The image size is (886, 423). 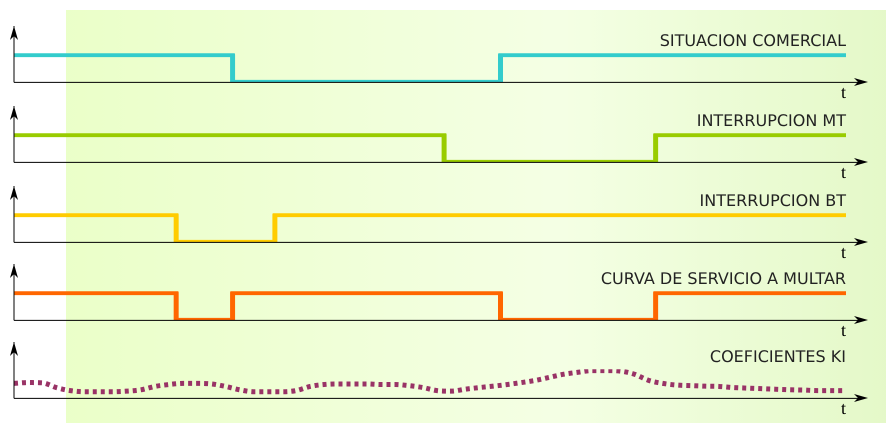 I want to click on chart-title: INTERRUPCION BT, so click(x=773, y=200).